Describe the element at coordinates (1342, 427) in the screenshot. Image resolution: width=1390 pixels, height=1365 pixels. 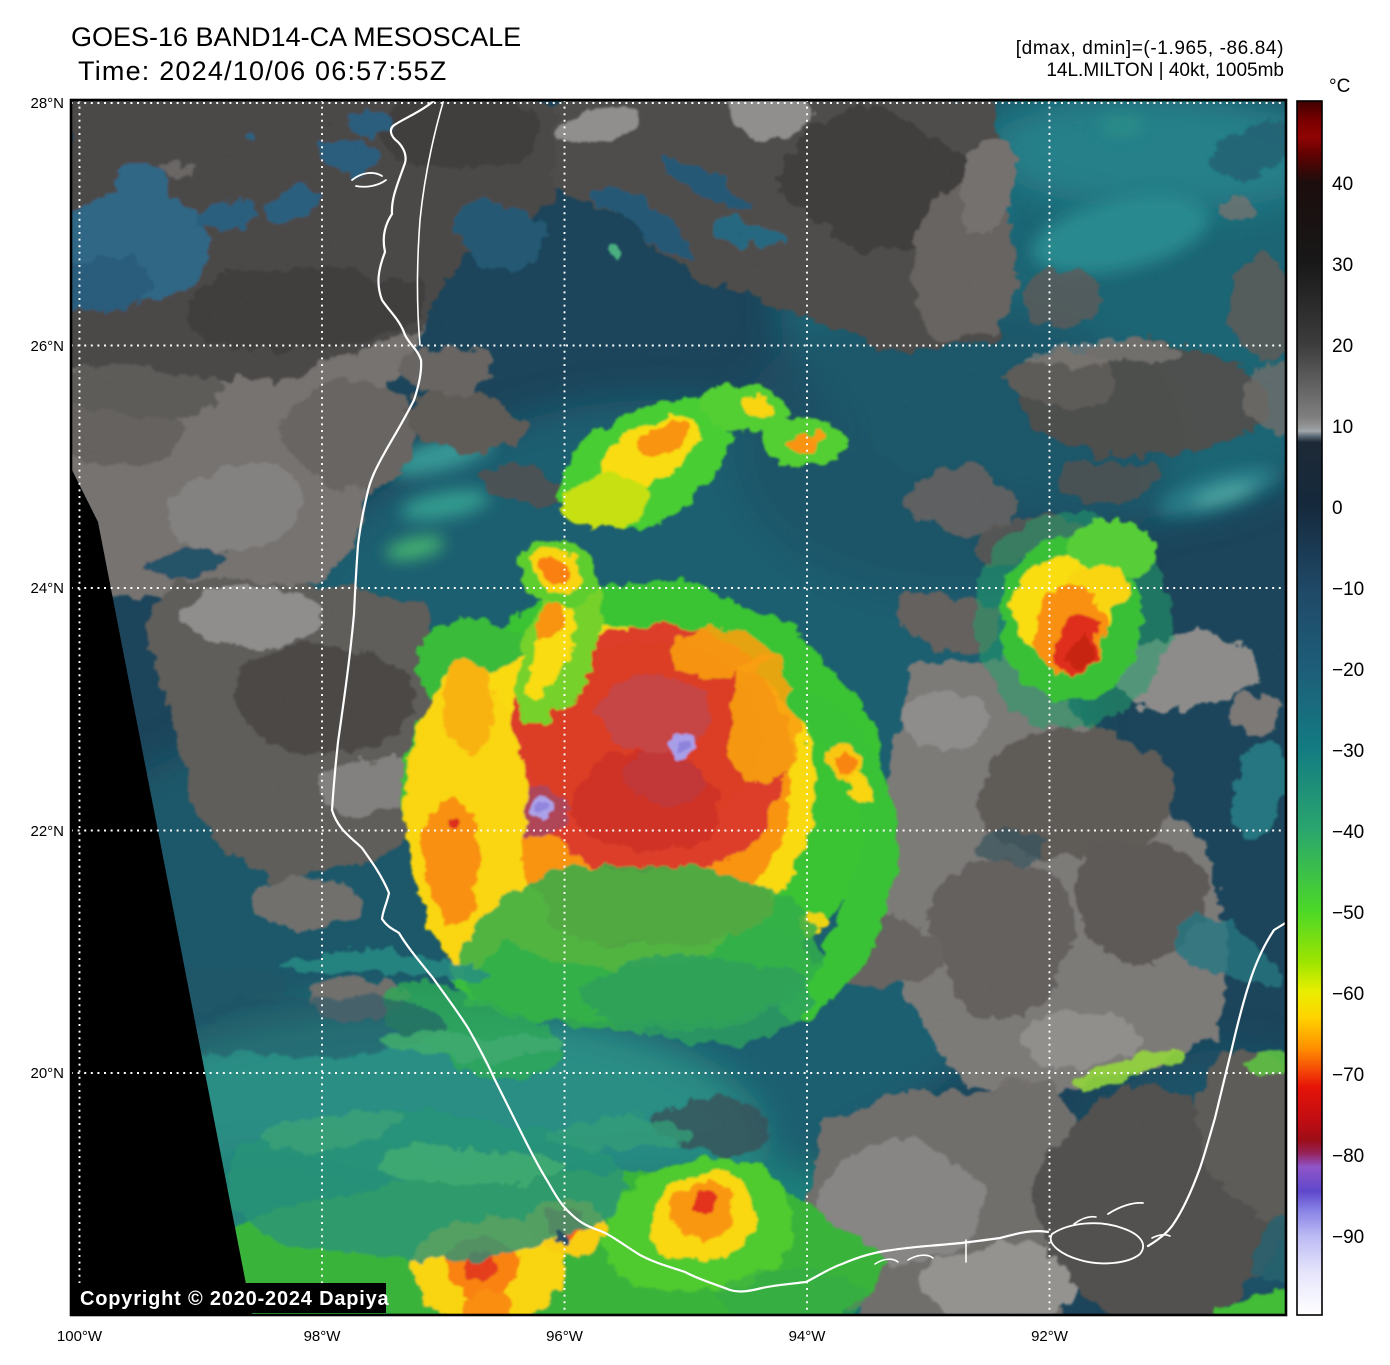
I see `svg-text: 10` at that location.